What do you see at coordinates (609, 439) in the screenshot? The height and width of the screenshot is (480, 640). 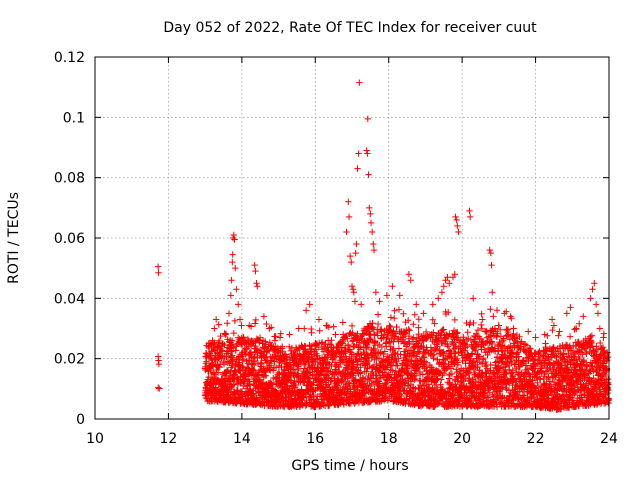 I see `x-tick-label: 24` at bounding box center [609, 439].